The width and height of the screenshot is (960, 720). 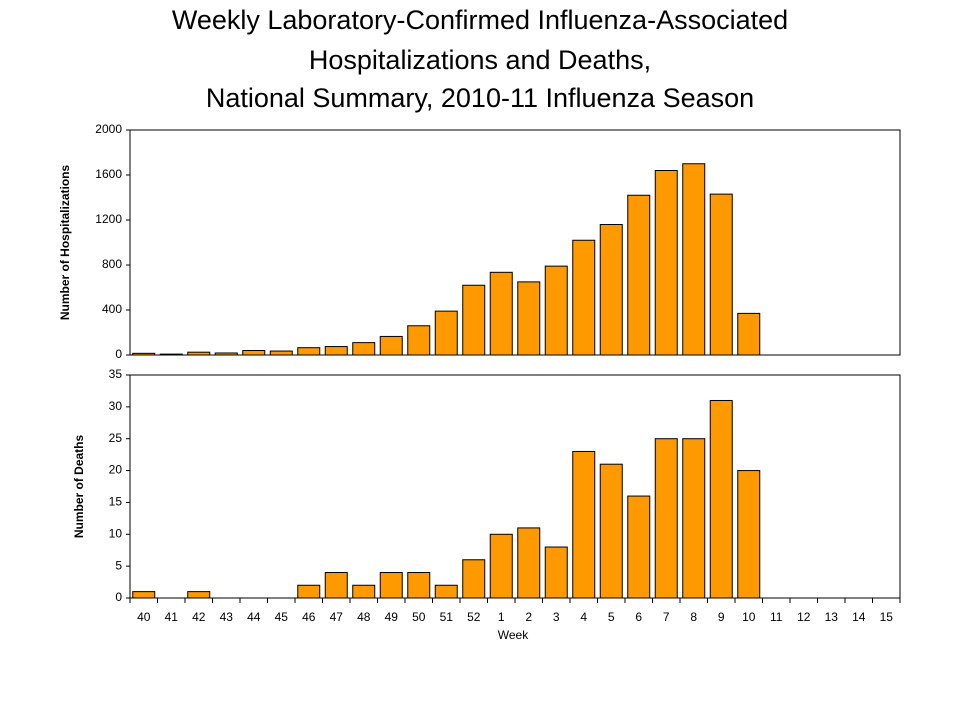 I want to click on y-tick-label: 30, so click(x=116, y=406).